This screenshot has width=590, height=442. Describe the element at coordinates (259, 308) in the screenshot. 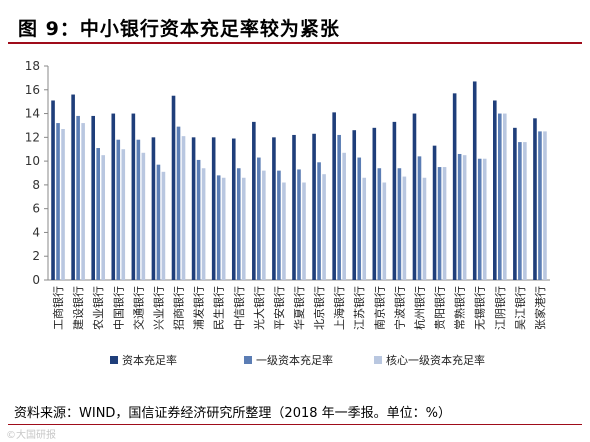

I see `x-tick-label: 光大银行` at that location.